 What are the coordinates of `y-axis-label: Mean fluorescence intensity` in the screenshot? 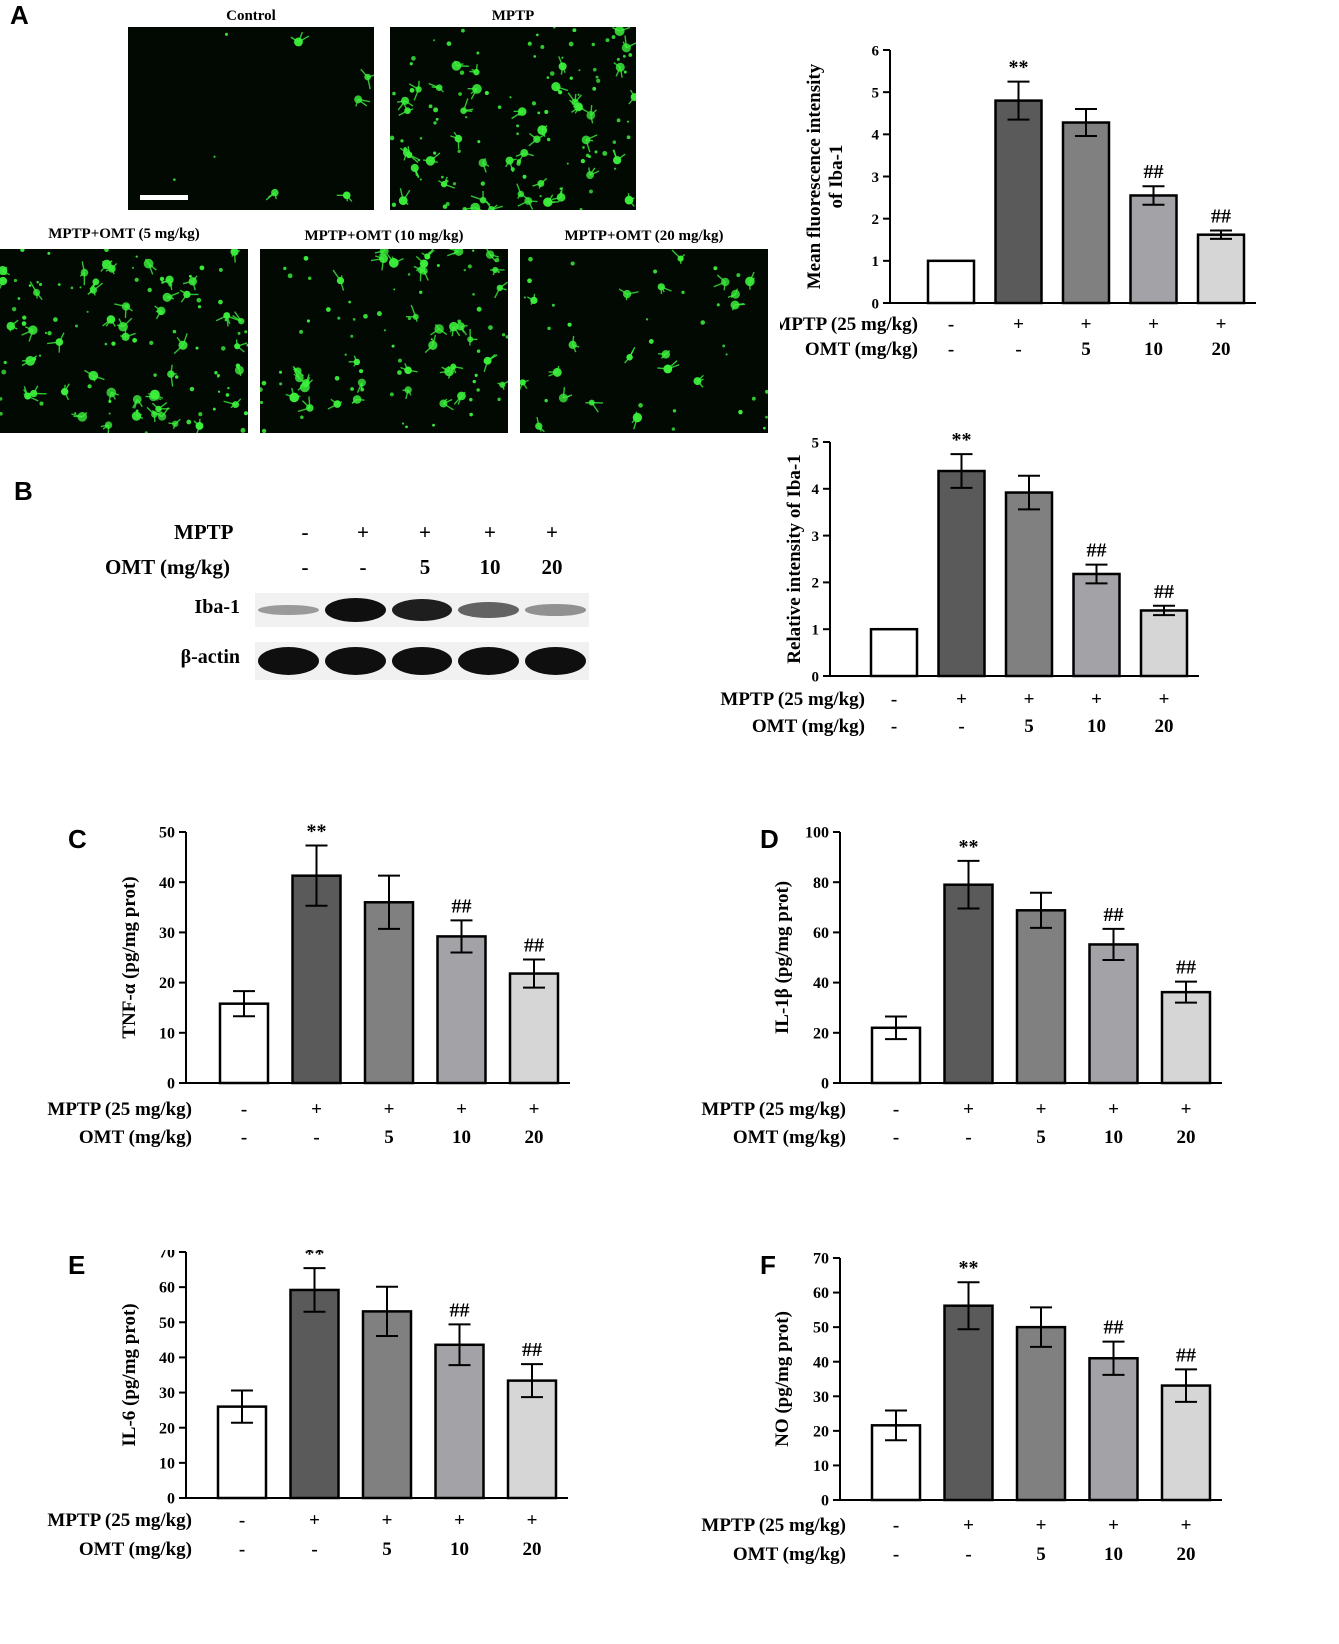 It's located at (814, 176).